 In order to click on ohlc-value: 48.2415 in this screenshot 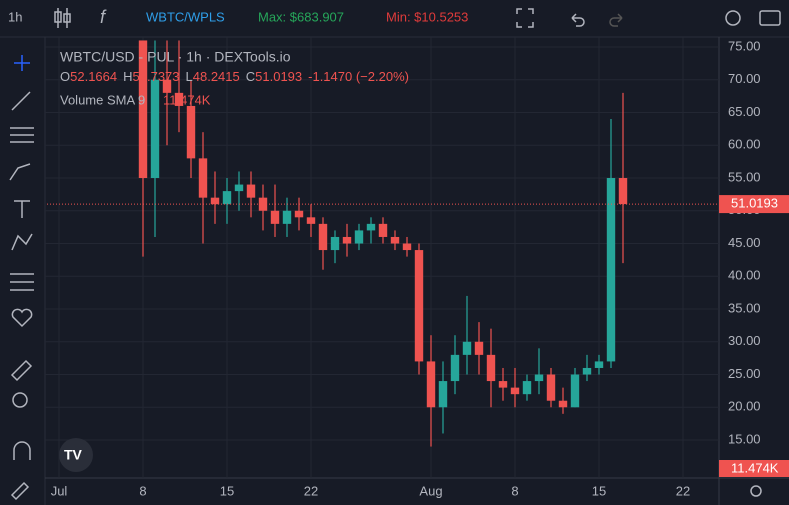, I will do `click(216, 76)`.